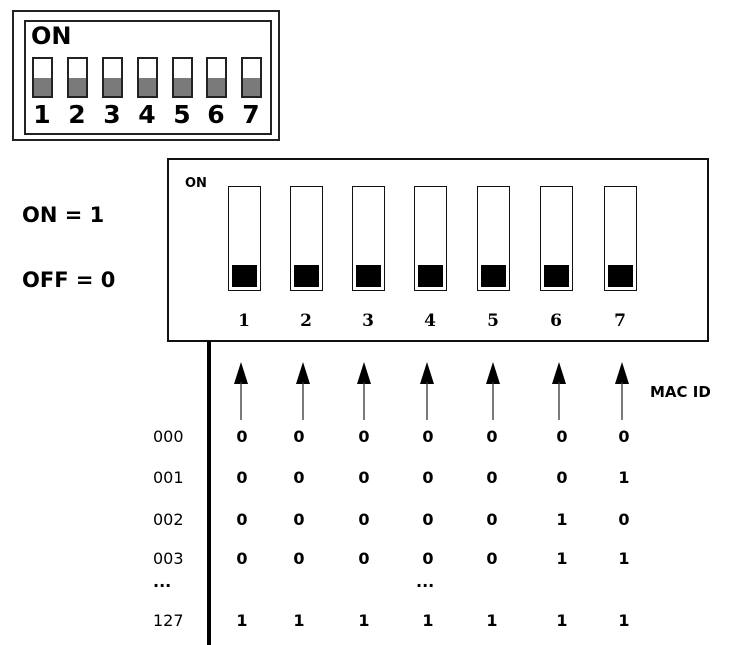 The image size is (750, 645). I want to click on small-switch-outer-frame, so click(146, 75).